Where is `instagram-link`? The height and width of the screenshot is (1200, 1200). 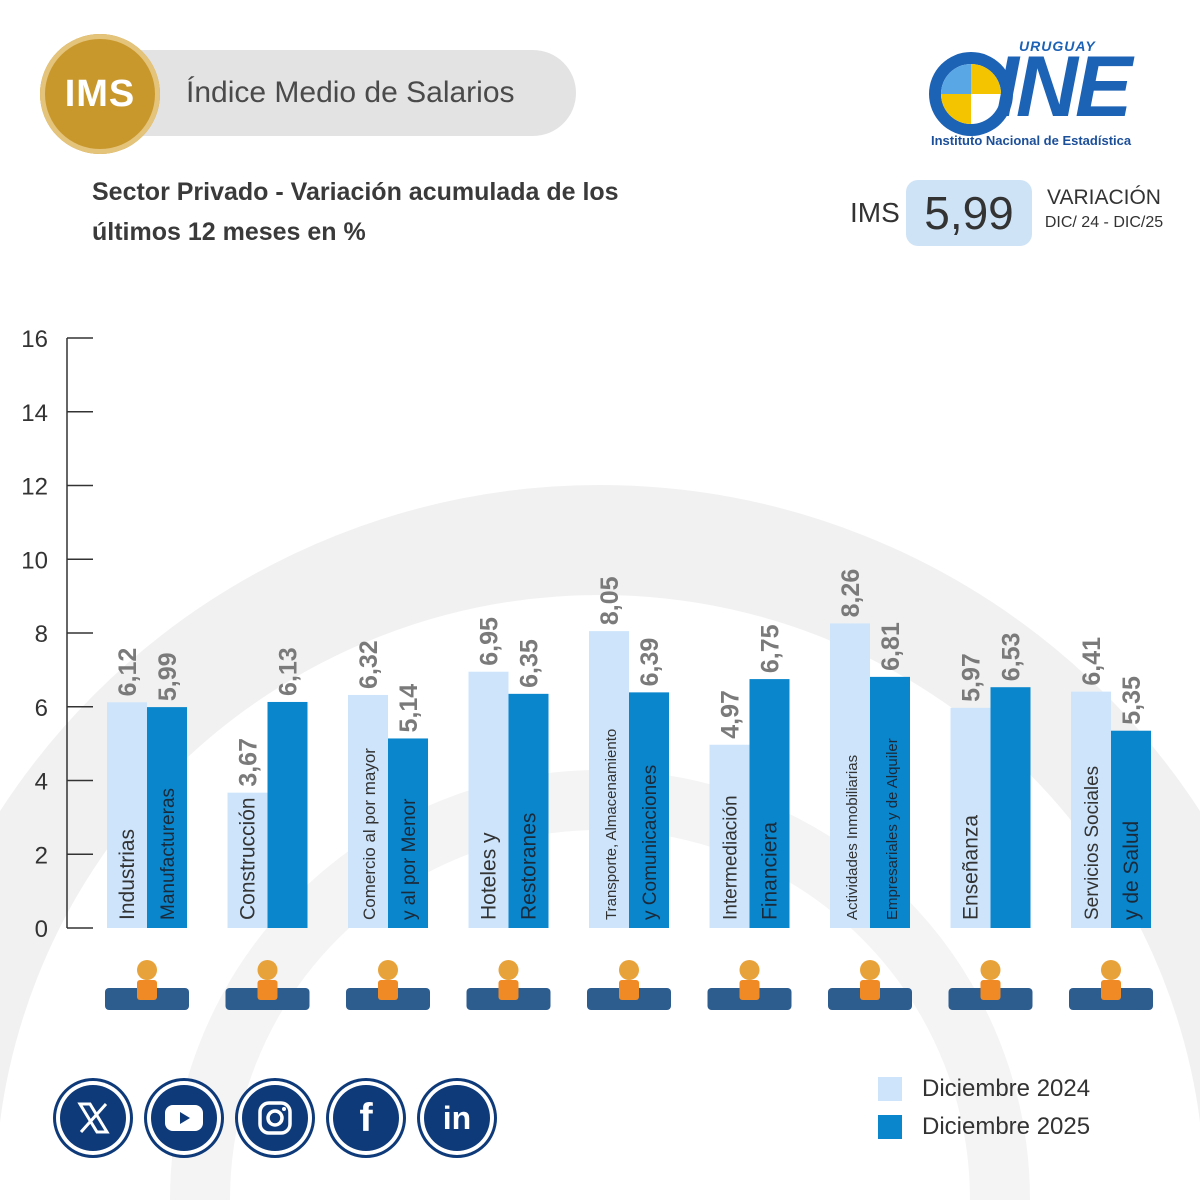 instagram-link is located at coordinates (275, 1118).